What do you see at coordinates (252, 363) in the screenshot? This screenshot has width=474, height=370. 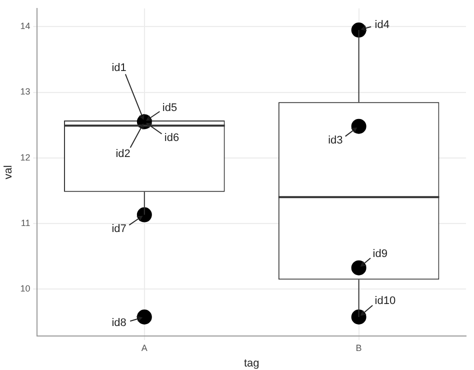 I see `x-axis-title: tag` at bounding box center [252, 363].